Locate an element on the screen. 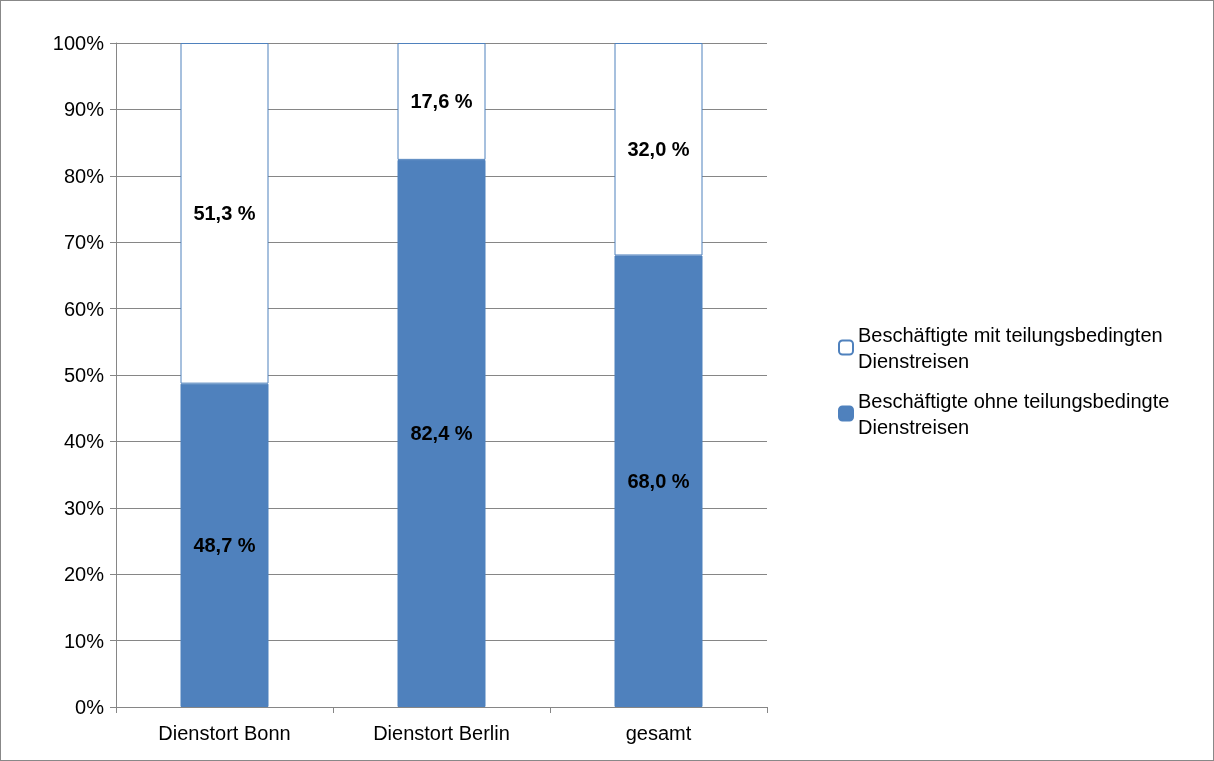 This screenshot has height=761, width=1214. y-tick-label: 60% is located at coordinates (84, 308).